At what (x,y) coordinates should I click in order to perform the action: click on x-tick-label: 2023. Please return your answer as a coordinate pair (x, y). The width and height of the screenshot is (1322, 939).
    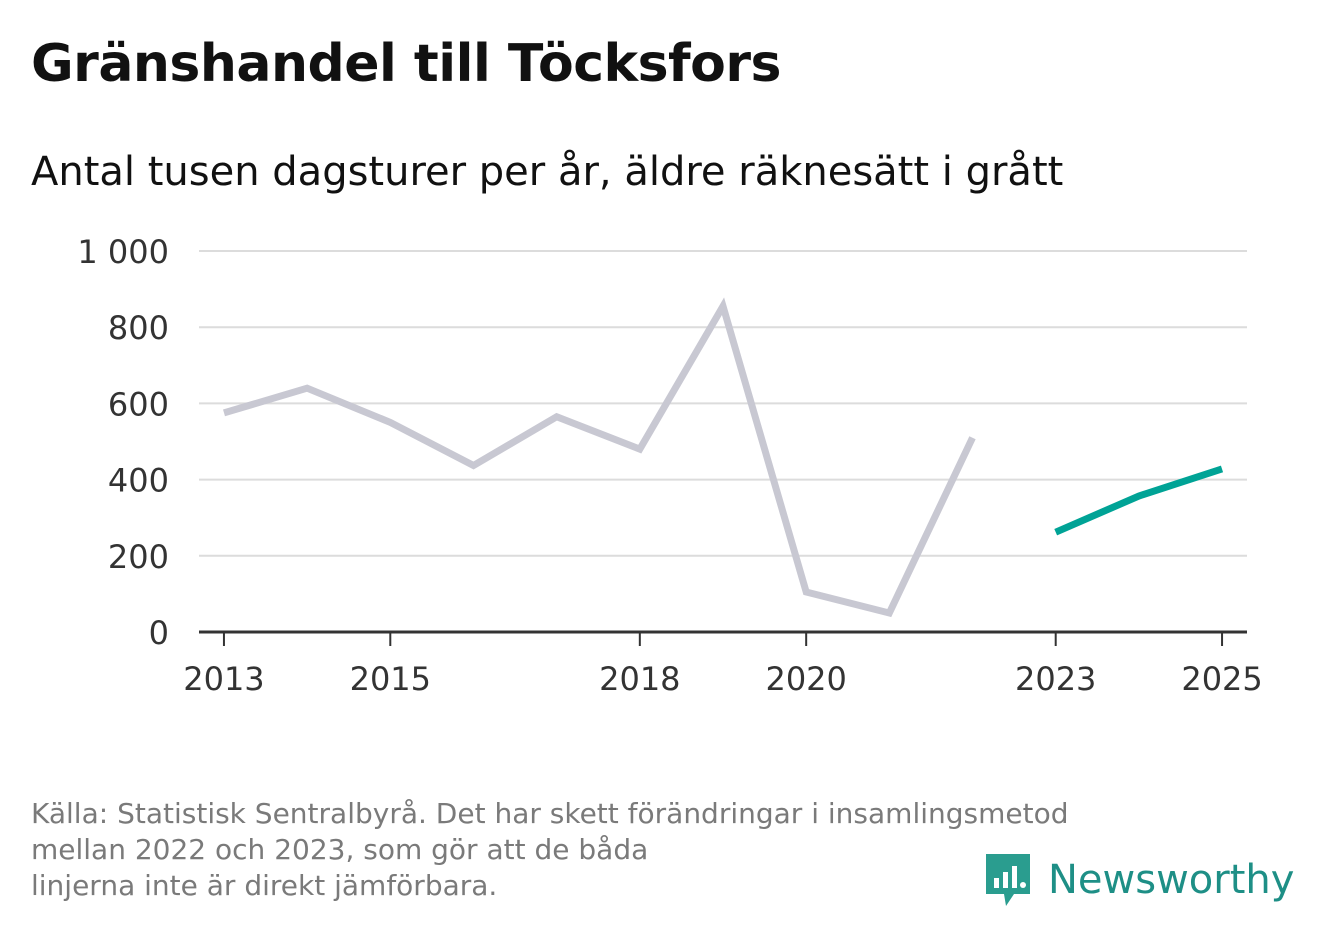
    Looking at the image, I should click on (1055, 679).